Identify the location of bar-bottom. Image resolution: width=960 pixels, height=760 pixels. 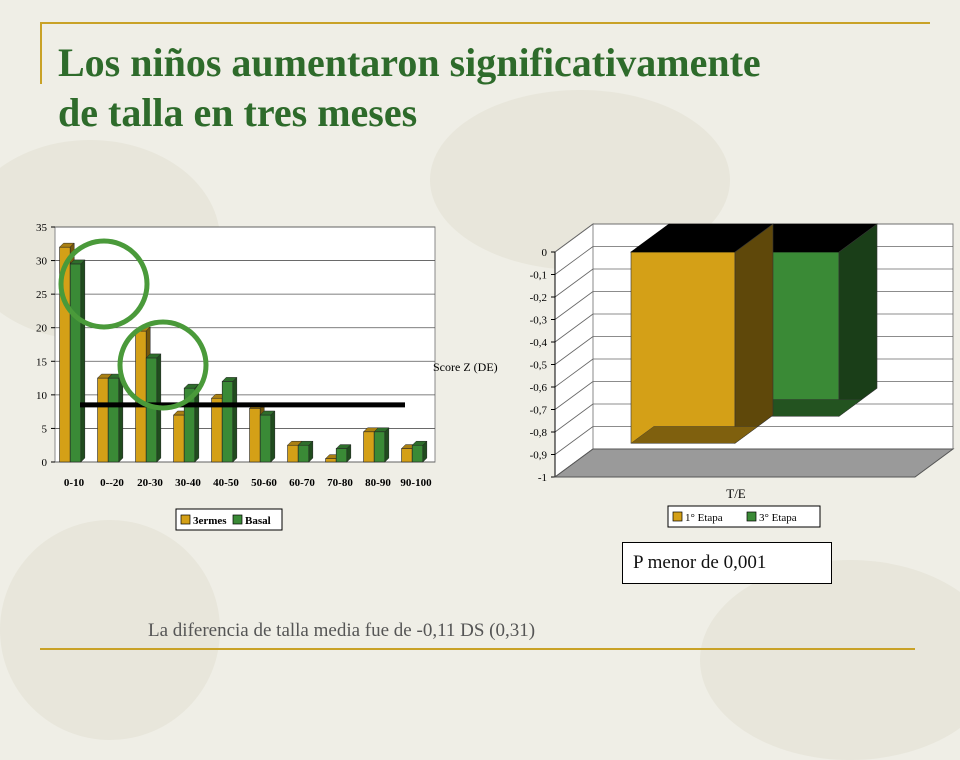
(694, 435).